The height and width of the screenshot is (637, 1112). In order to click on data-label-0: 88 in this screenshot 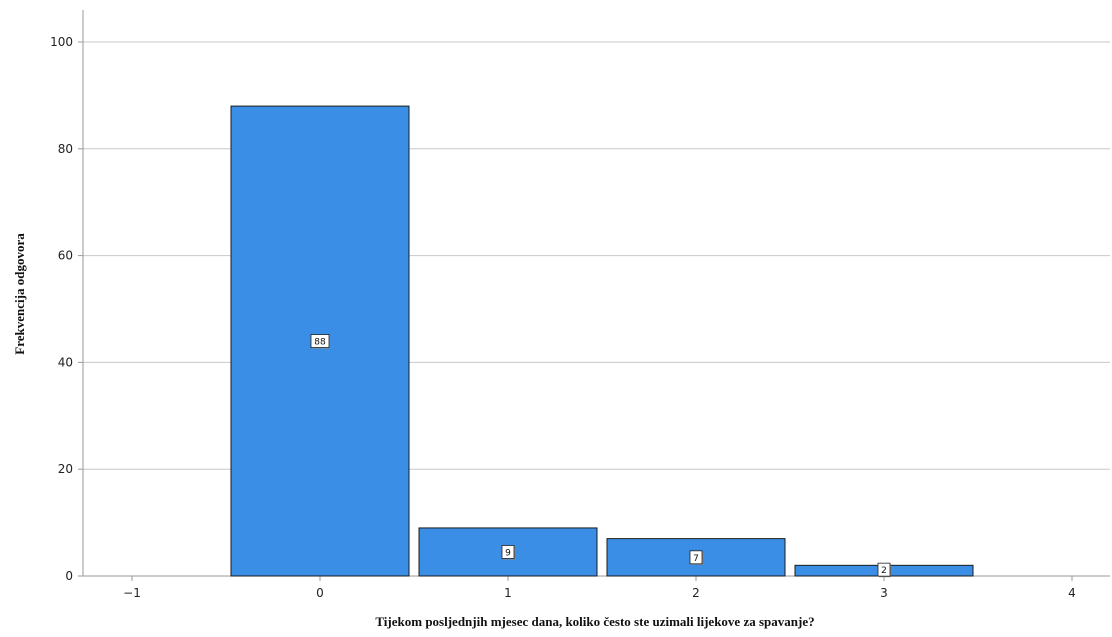, I will do `click(320, 341)`.